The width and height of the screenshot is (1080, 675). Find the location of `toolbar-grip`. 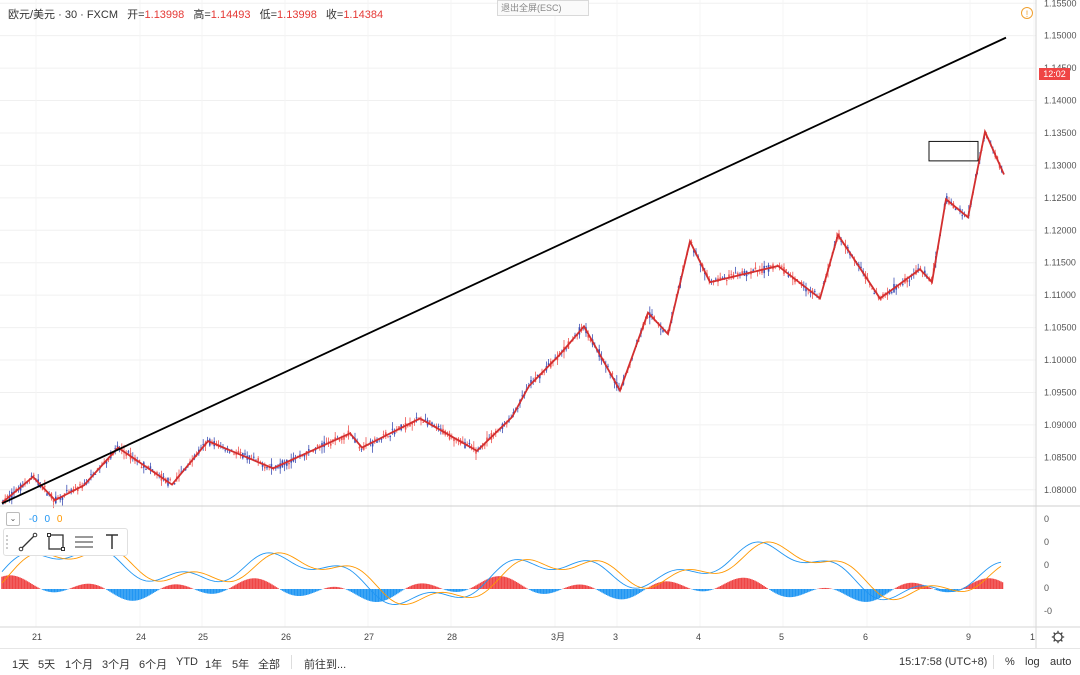

toolbar-grip is located at coordinates (10, 542).